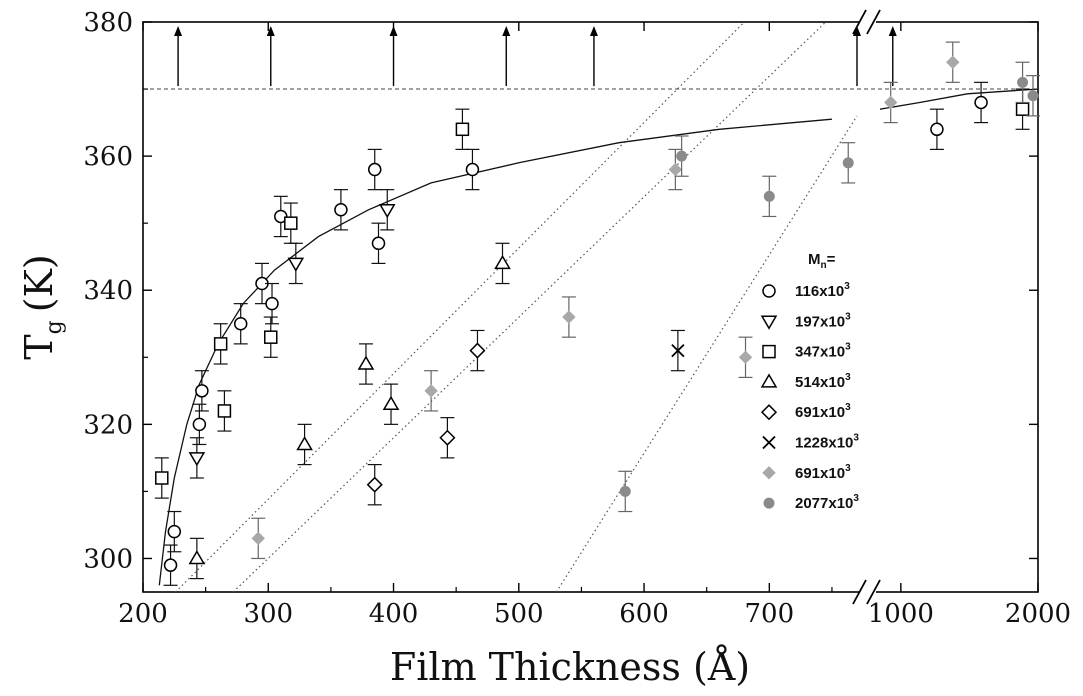  Describe the element at coordinates (39, 346) in the screenshot. I see `y-axis-title-main: T` at that location.